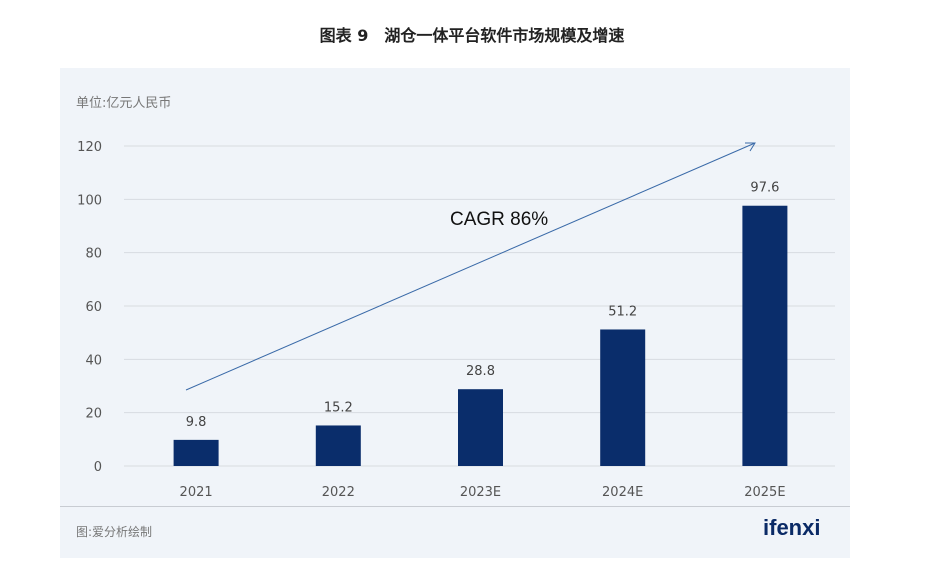  What do you see at coordinates (622, 311) in the screenshot?
I see `data-label: 51.2` at bounding box center [622, 311].